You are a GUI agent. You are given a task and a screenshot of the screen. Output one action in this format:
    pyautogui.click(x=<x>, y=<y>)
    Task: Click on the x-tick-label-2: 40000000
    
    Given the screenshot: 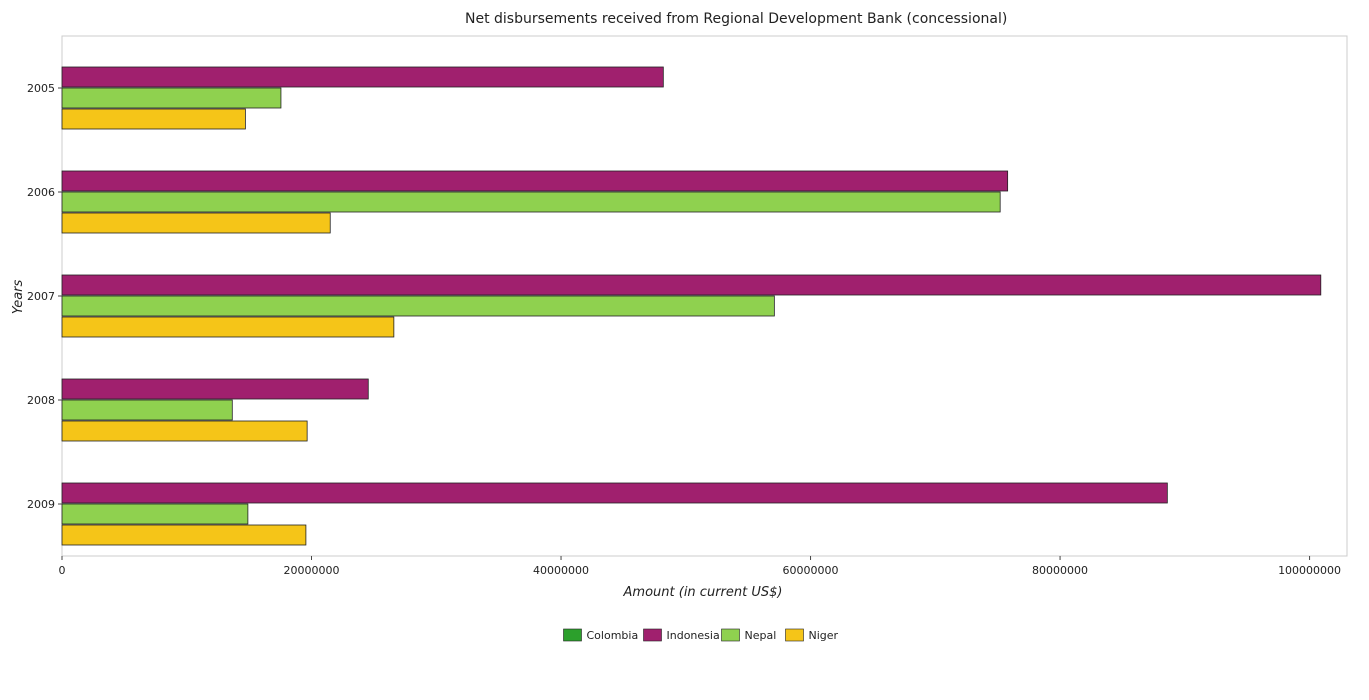 What is the action you would take?
    pyautogui.click(x=561, y=570)
    